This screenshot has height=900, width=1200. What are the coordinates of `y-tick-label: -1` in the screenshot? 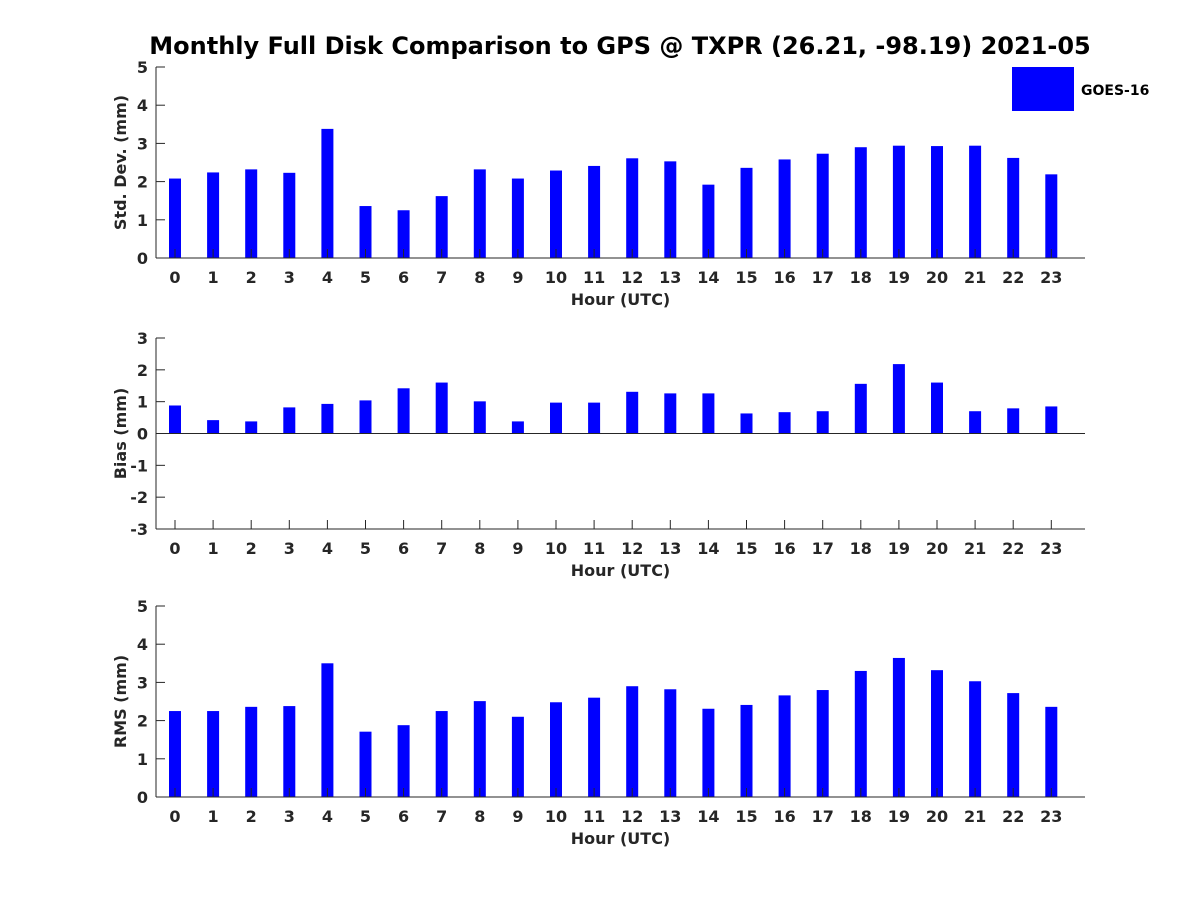 It's located at (139, 465).